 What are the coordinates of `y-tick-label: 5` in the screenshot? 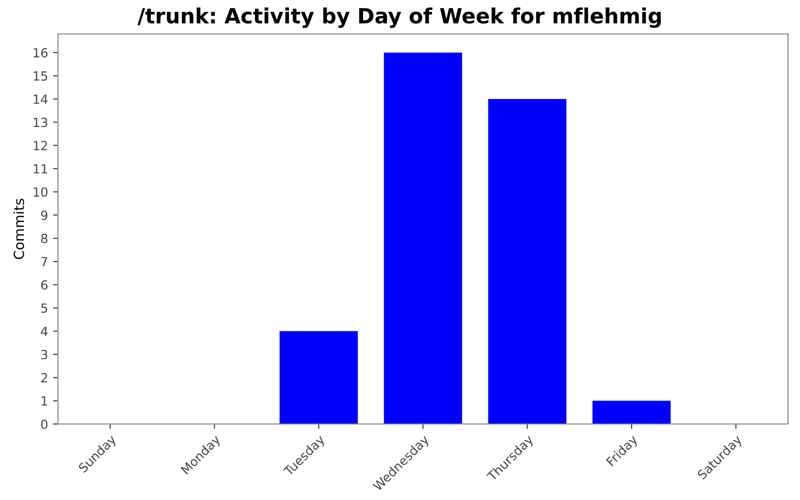 It's located at (44, 308).